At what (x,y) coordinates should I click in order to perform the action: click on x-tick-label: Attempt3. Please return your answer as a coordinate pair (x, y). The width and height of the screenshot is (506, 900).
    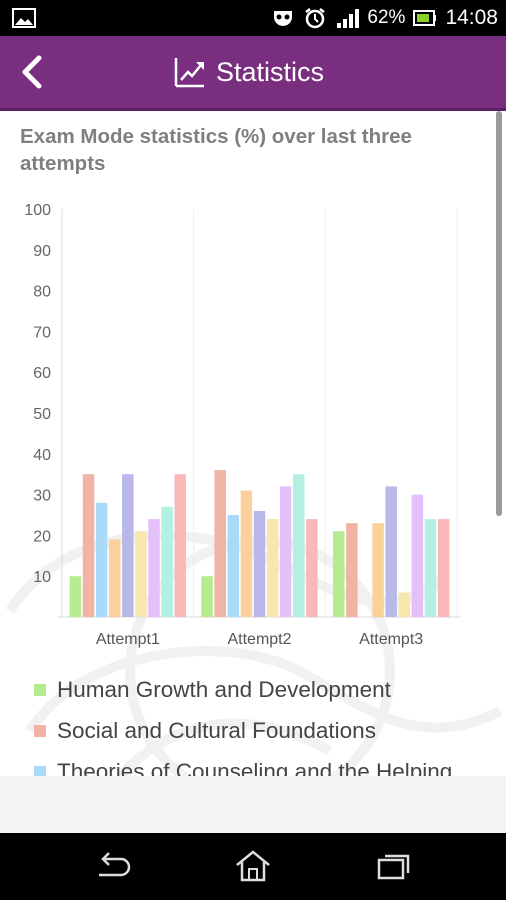
    Looking at the image, I should click on (391, 639).